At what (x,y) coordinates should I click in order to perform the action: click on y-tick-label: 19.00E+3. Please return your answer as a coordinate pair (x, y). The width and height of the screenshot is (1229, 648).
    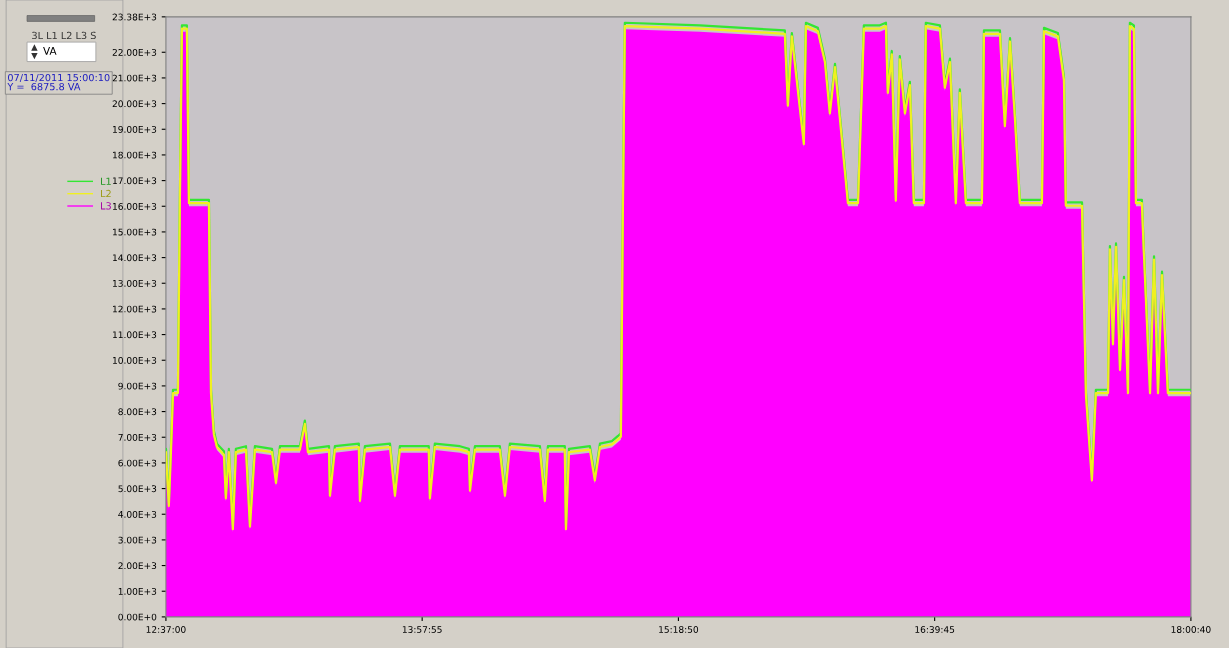
    Looking at the image, I should click on (135, 129).